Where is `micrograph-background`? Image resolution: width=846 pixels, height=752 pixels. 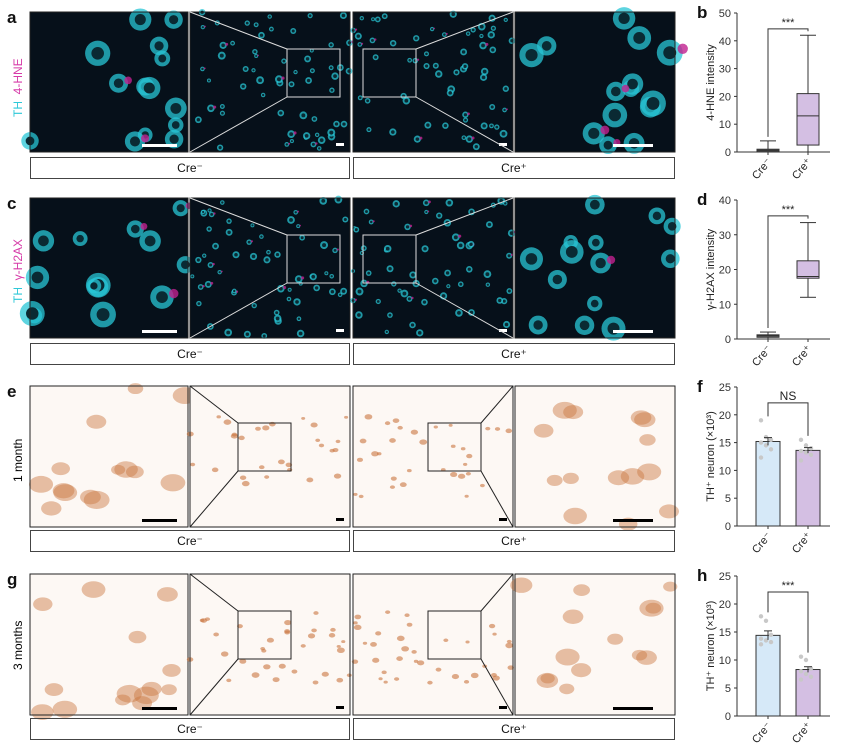
micrograph-background is located at coordinates (270, 82).